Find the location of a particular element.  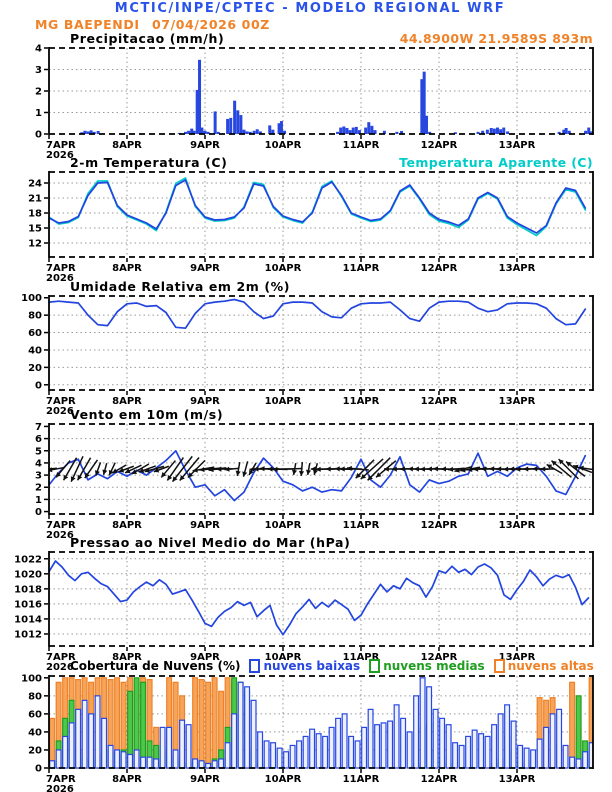

y-tick-label: 1012 is located at coordinates (28, 634).